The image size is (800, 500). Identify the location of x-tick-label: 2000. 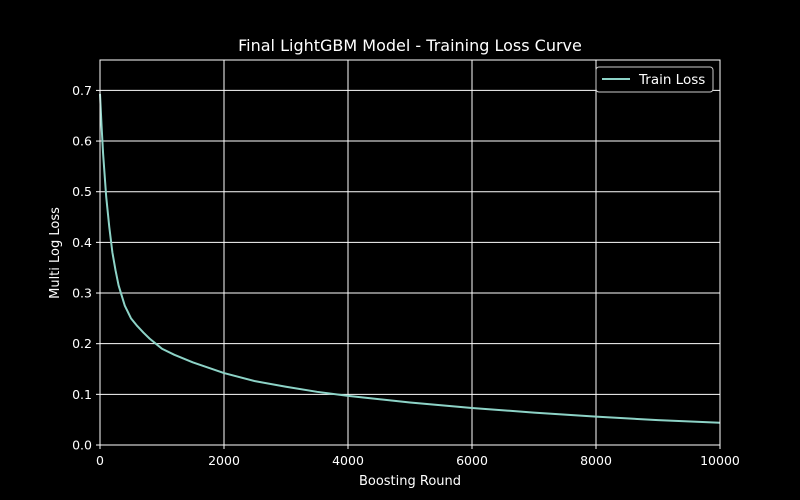
(224, 460).